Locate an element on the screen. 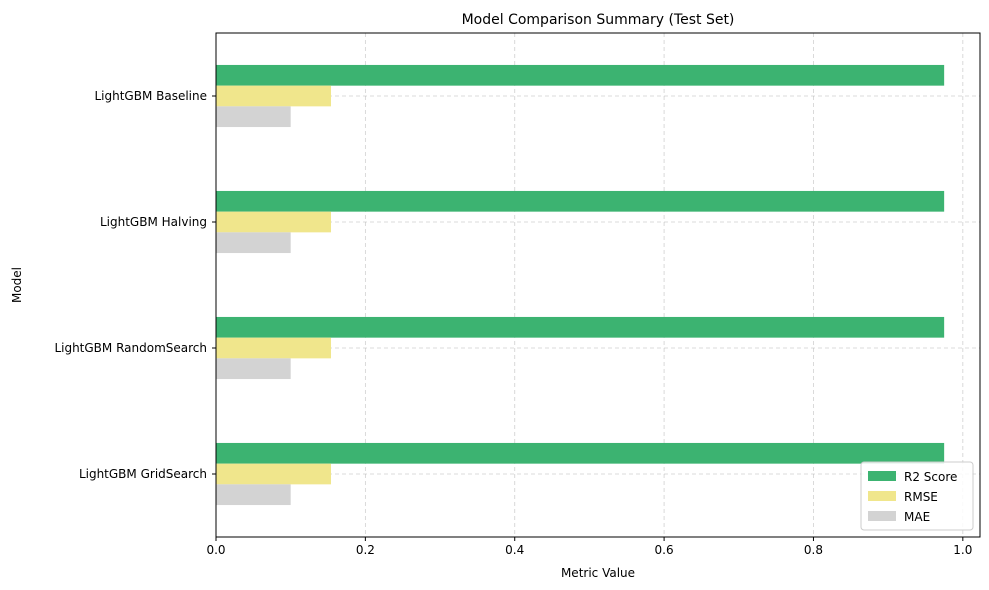 Image resolution: width=989 pixels, height=590 pixels. x-tick-label: 0.4 is located at coordinates (514, 550).